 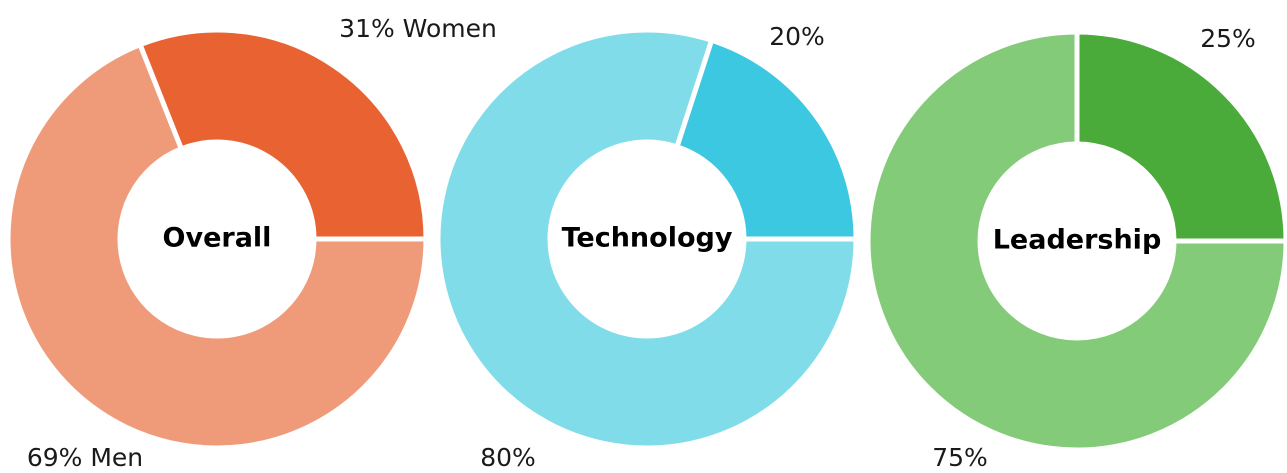 What do you see at coordinates (960, 457) in the screenshot?
I see `data-label-leadership-men: 75%` at bounding box center [960, 457].